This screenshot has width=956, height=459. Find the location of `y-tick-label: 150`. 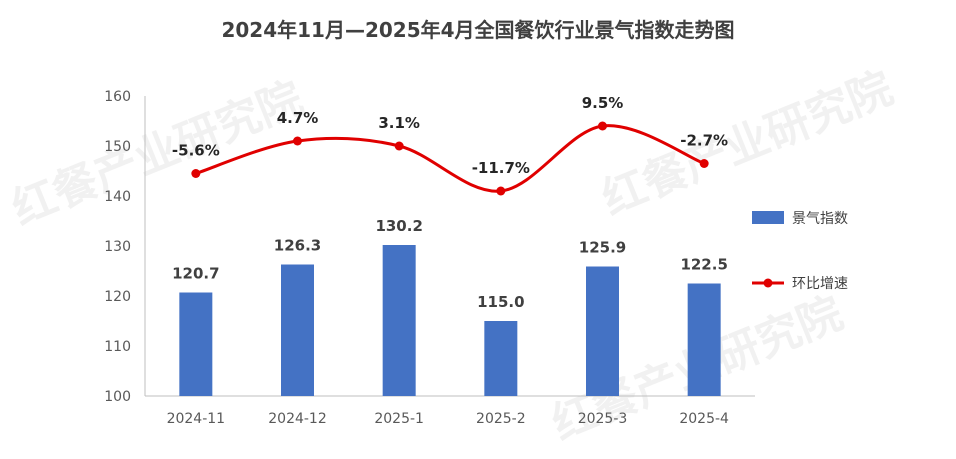

y-tick-label: 150 is located at coordinates (117, 147).